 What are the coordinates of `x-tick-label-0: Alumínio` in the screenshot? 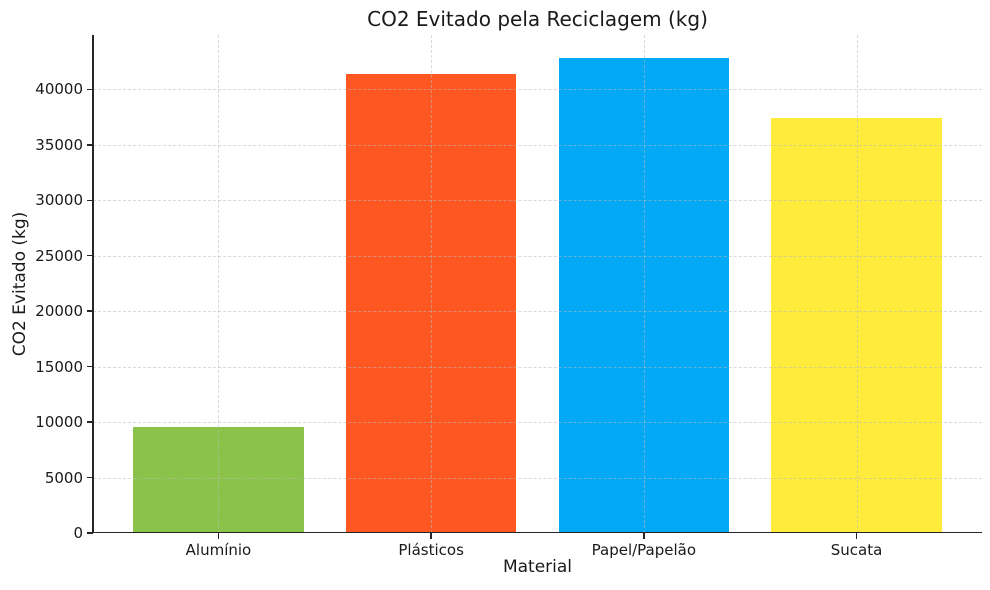 It's located at (218, 550).